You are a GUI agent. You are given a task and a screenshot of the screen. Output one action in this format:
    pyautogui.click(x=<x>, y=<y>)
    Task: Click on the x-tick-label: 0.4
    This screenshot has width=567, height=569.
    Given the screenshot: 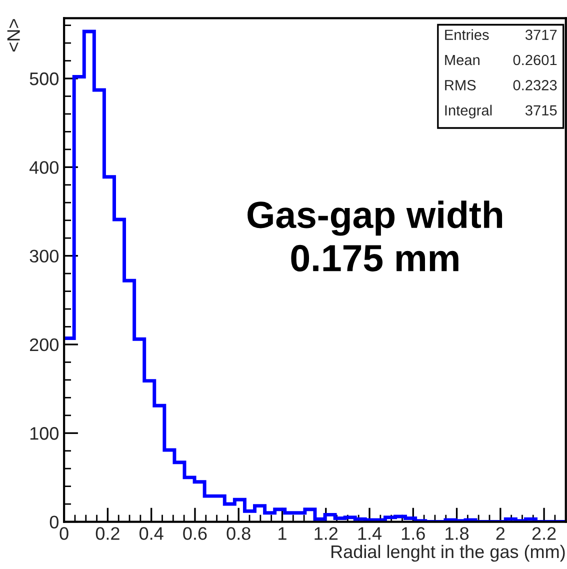 What is the action you would take?
    pyautogui.click(x=151, y=533)
    